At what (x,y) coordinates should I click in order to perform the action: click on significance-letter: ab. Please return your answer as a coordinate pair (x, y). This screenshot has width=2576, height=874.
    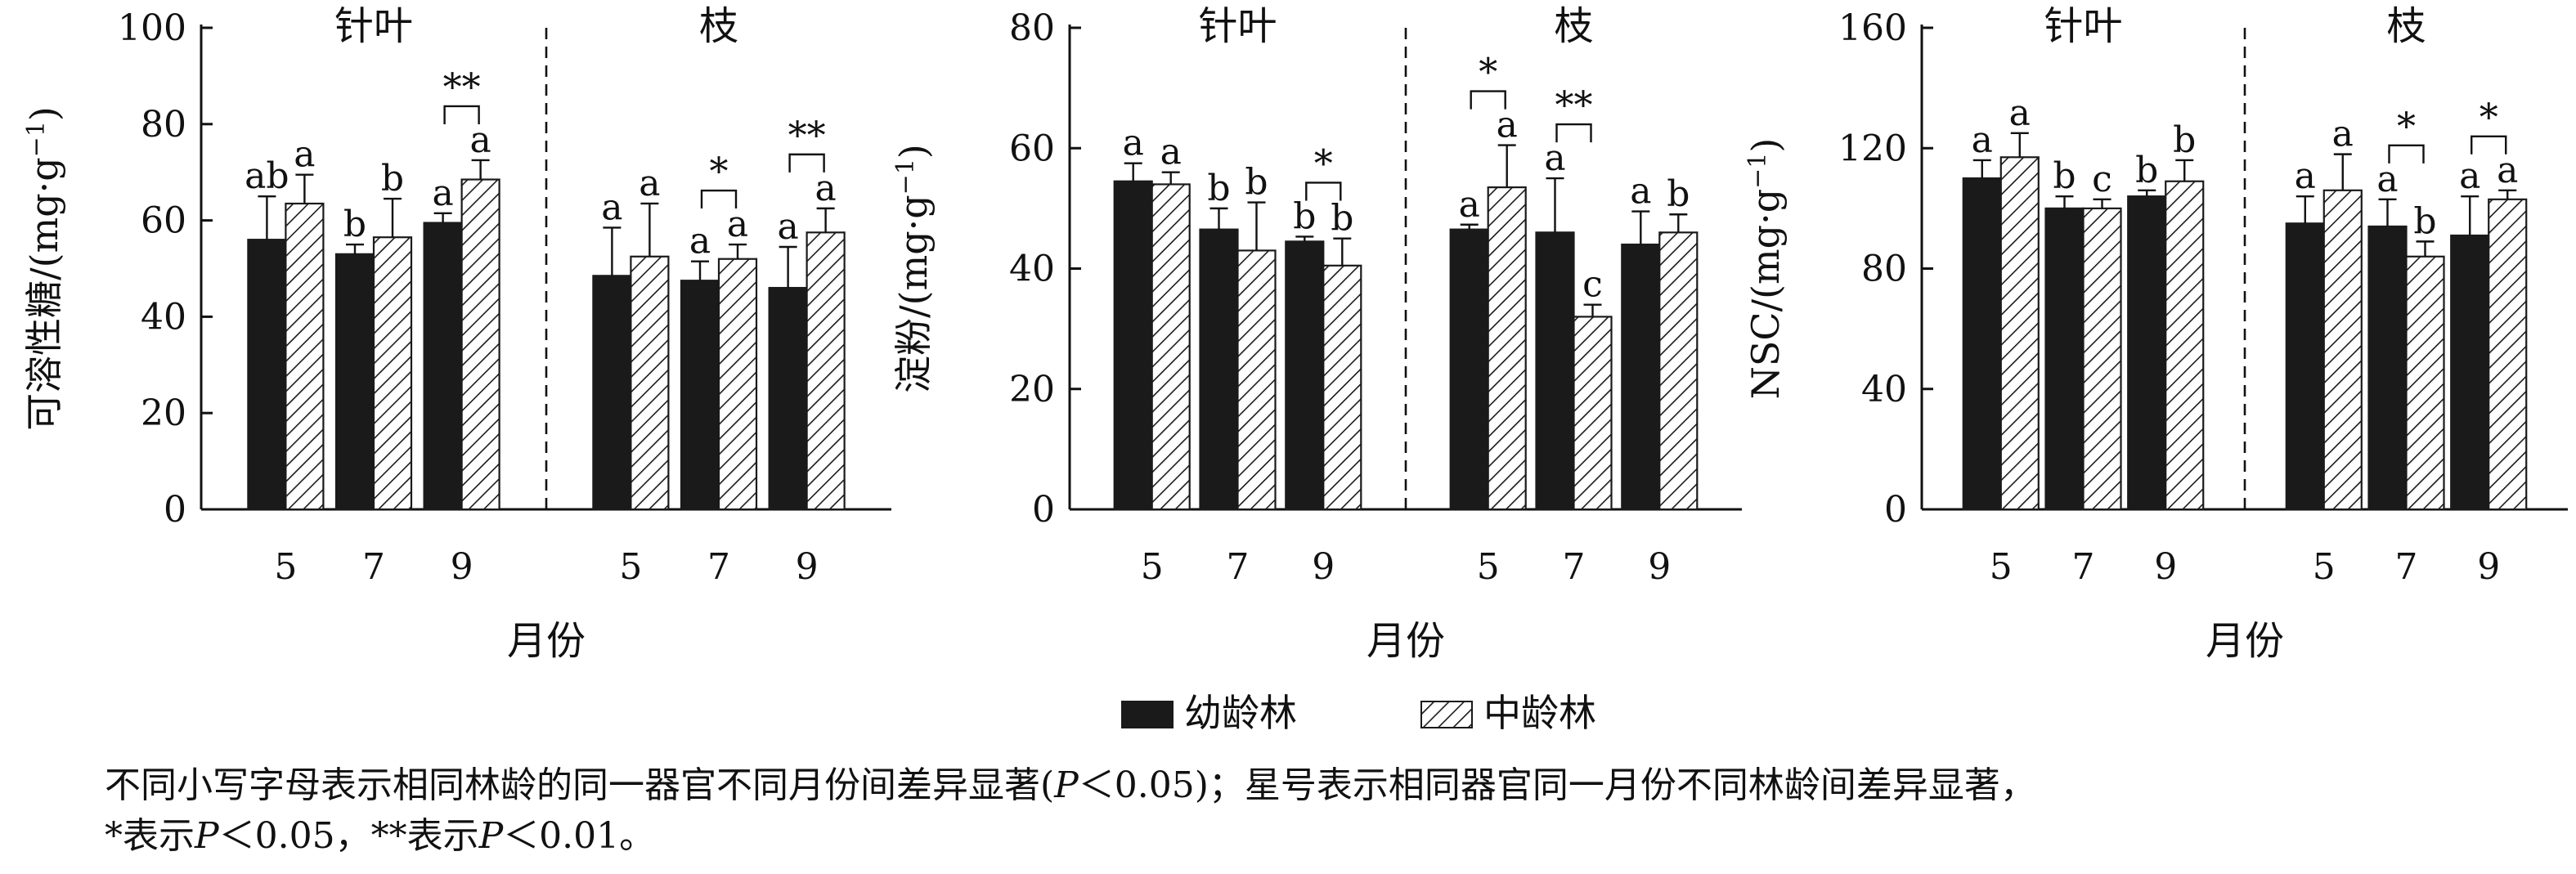
    Looking at the image, I should click on (267, 176).